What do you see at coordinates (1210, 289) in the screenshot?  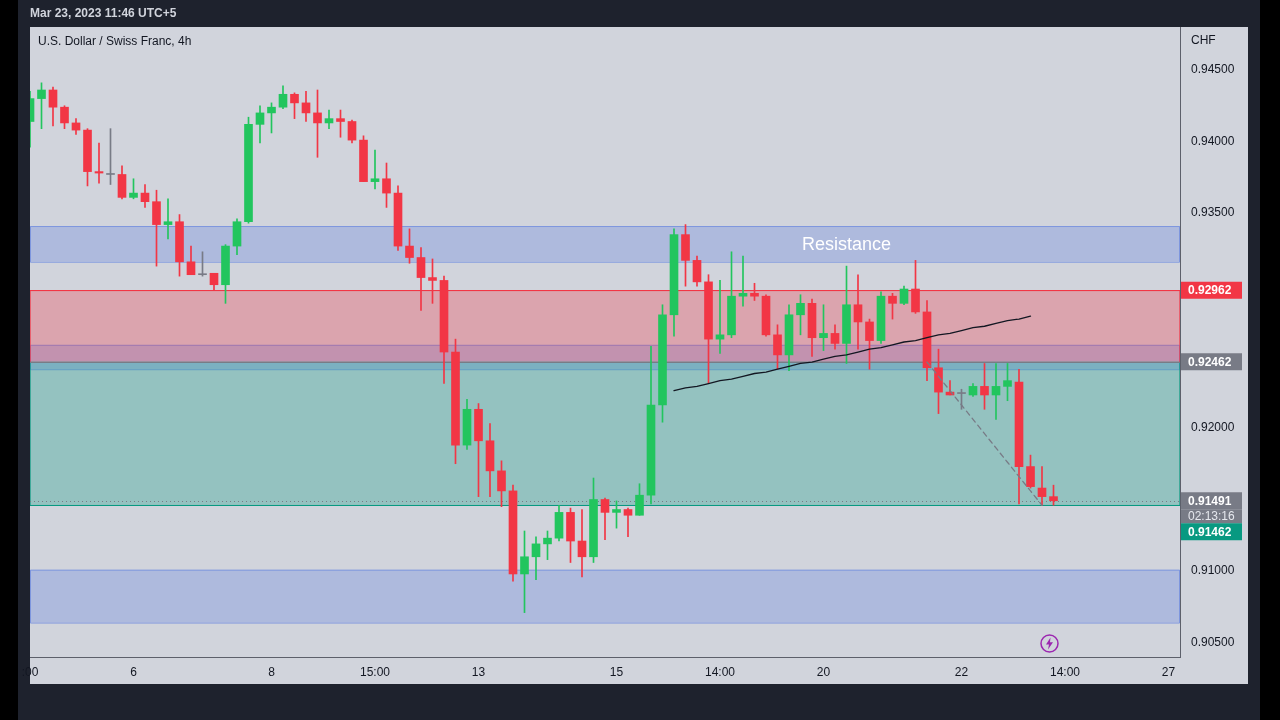 I see `ref-line-label: 0.92962` at bounding box center [1210, 289].